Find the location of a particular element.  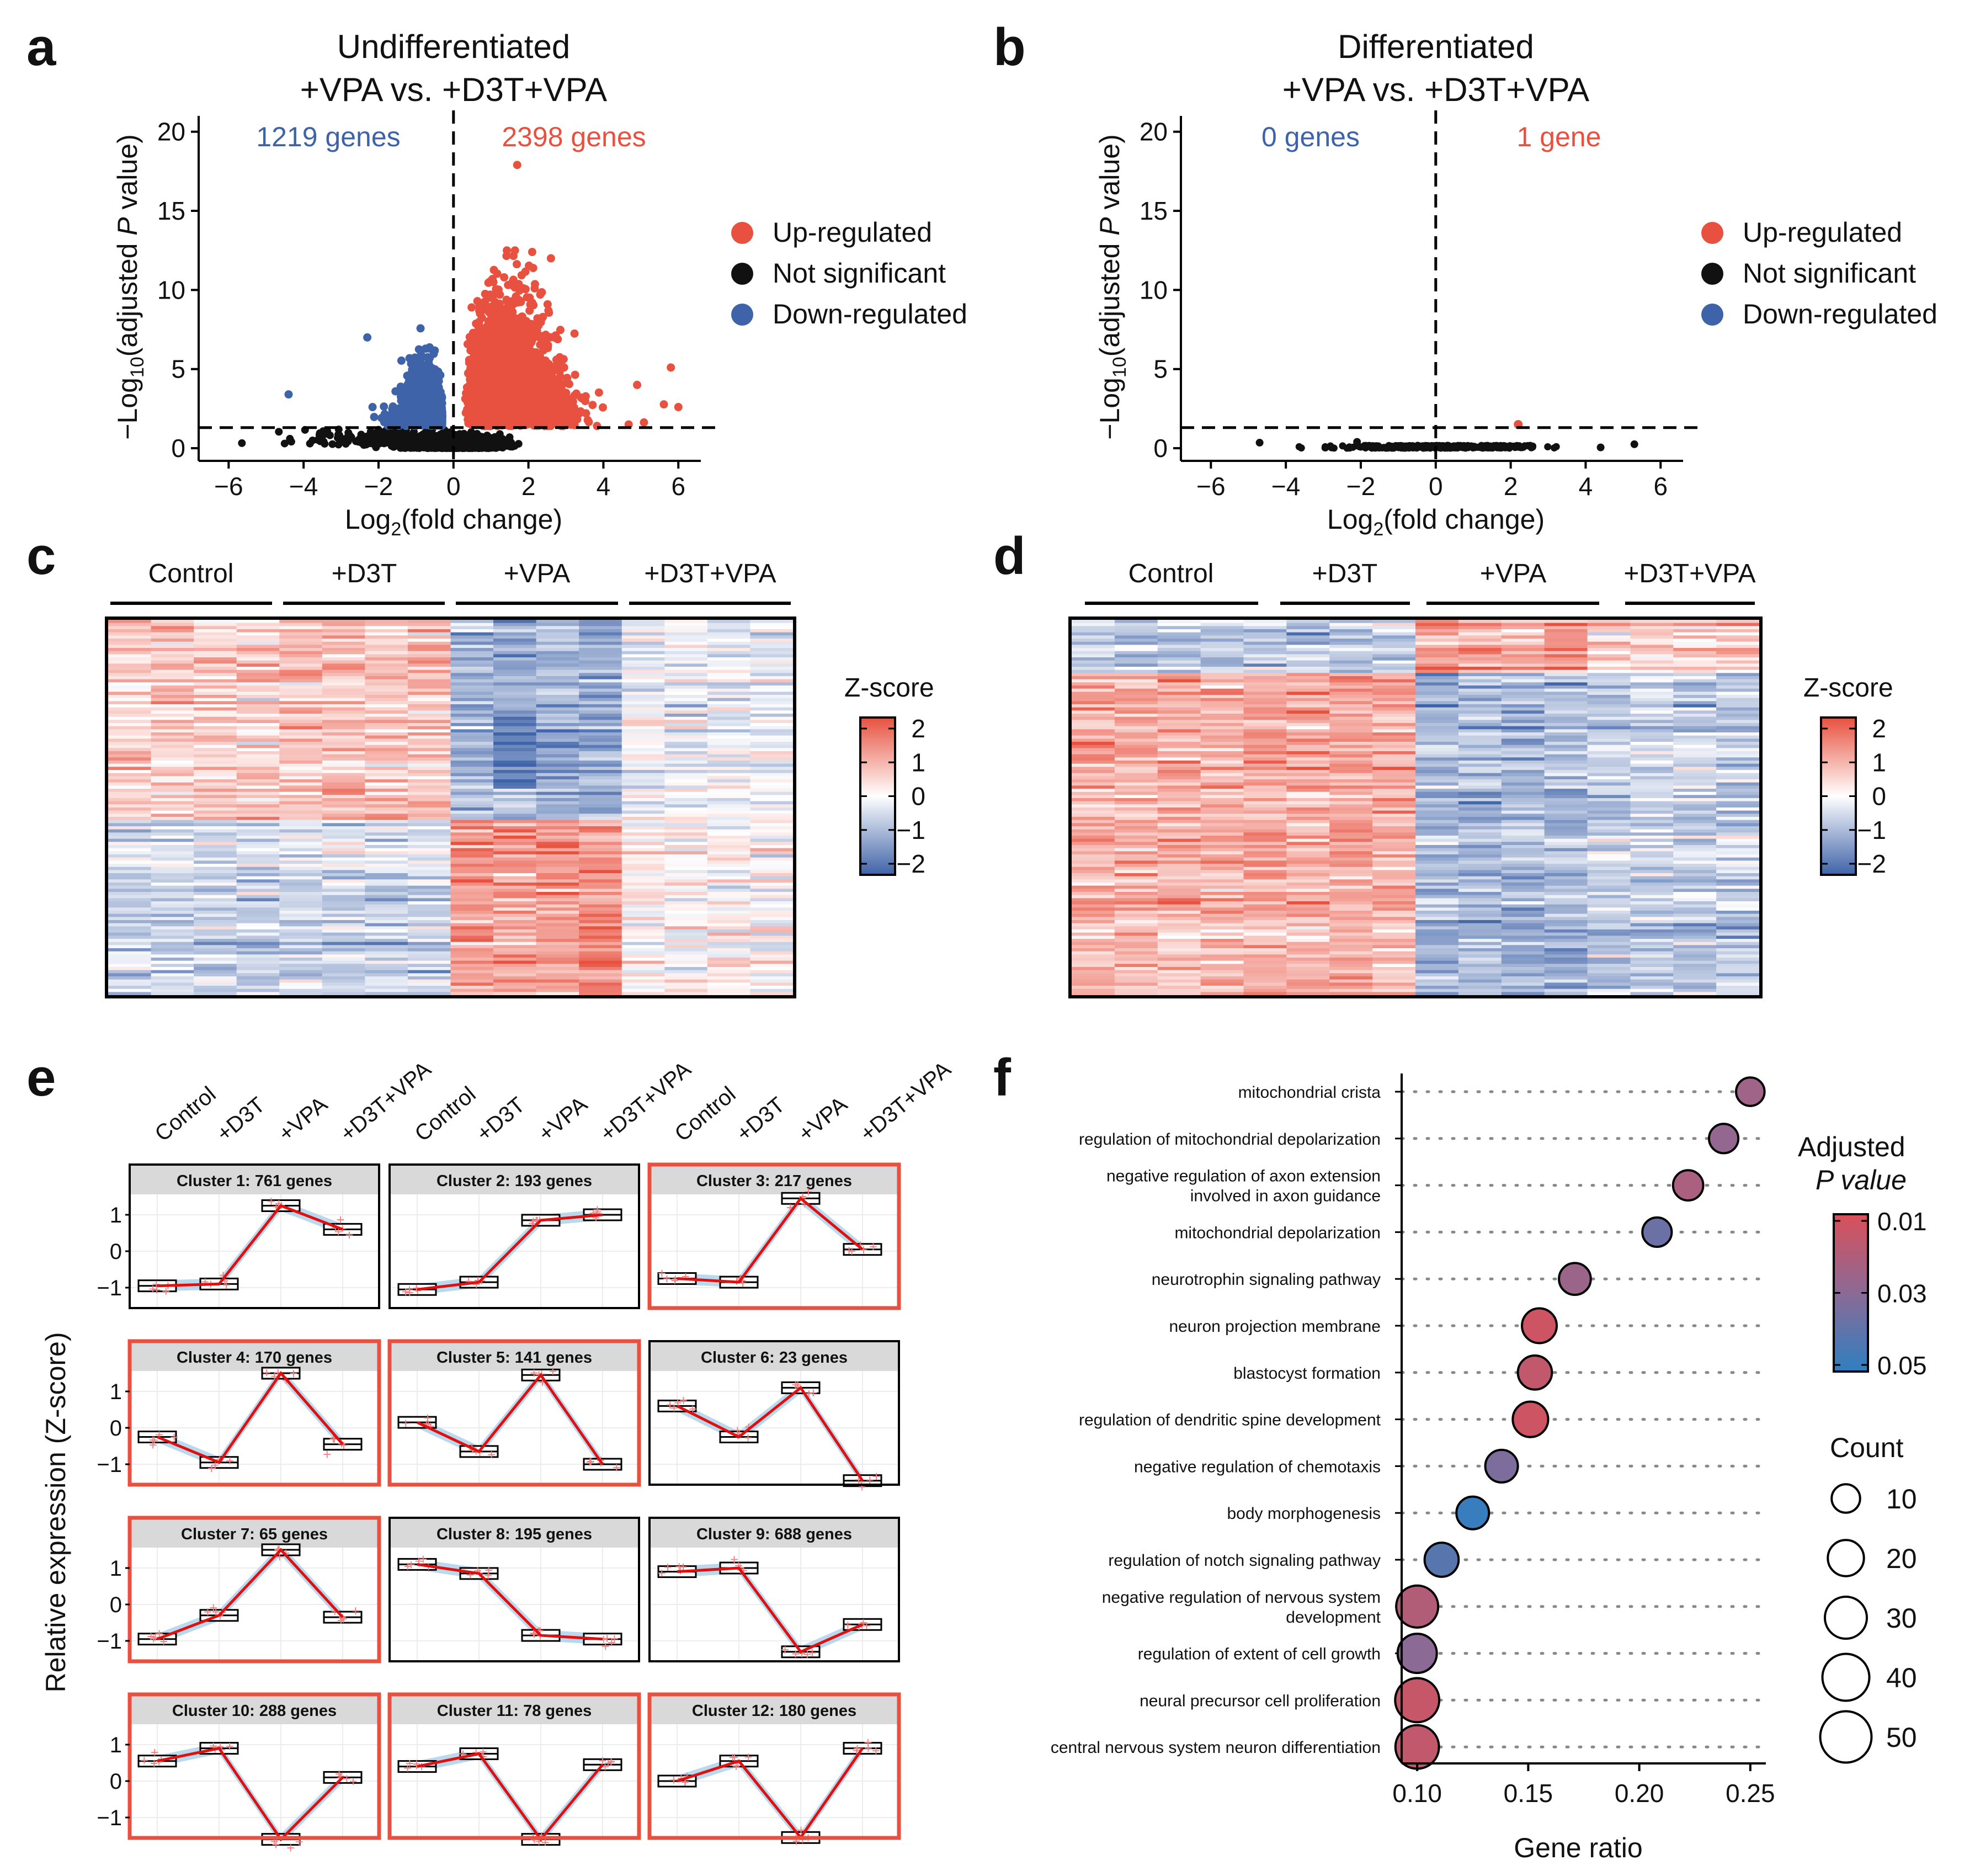

volcano-a-title-line2: +VPA vs. +D3T+VPA is located at coordinates (453, 89).